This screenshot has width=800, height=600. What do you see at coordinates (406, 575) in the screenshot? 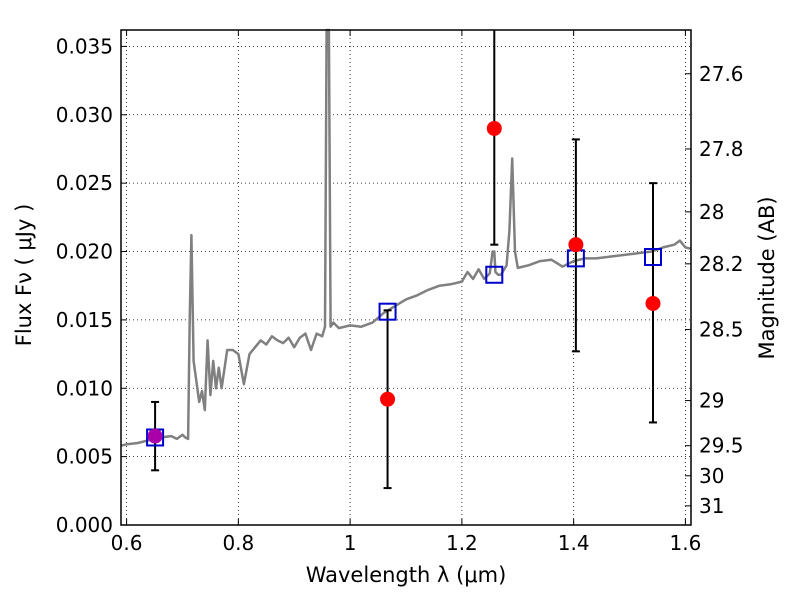
I see `x-axis-label: Wavelength λ (μm)` at bounding box center [406, 575].